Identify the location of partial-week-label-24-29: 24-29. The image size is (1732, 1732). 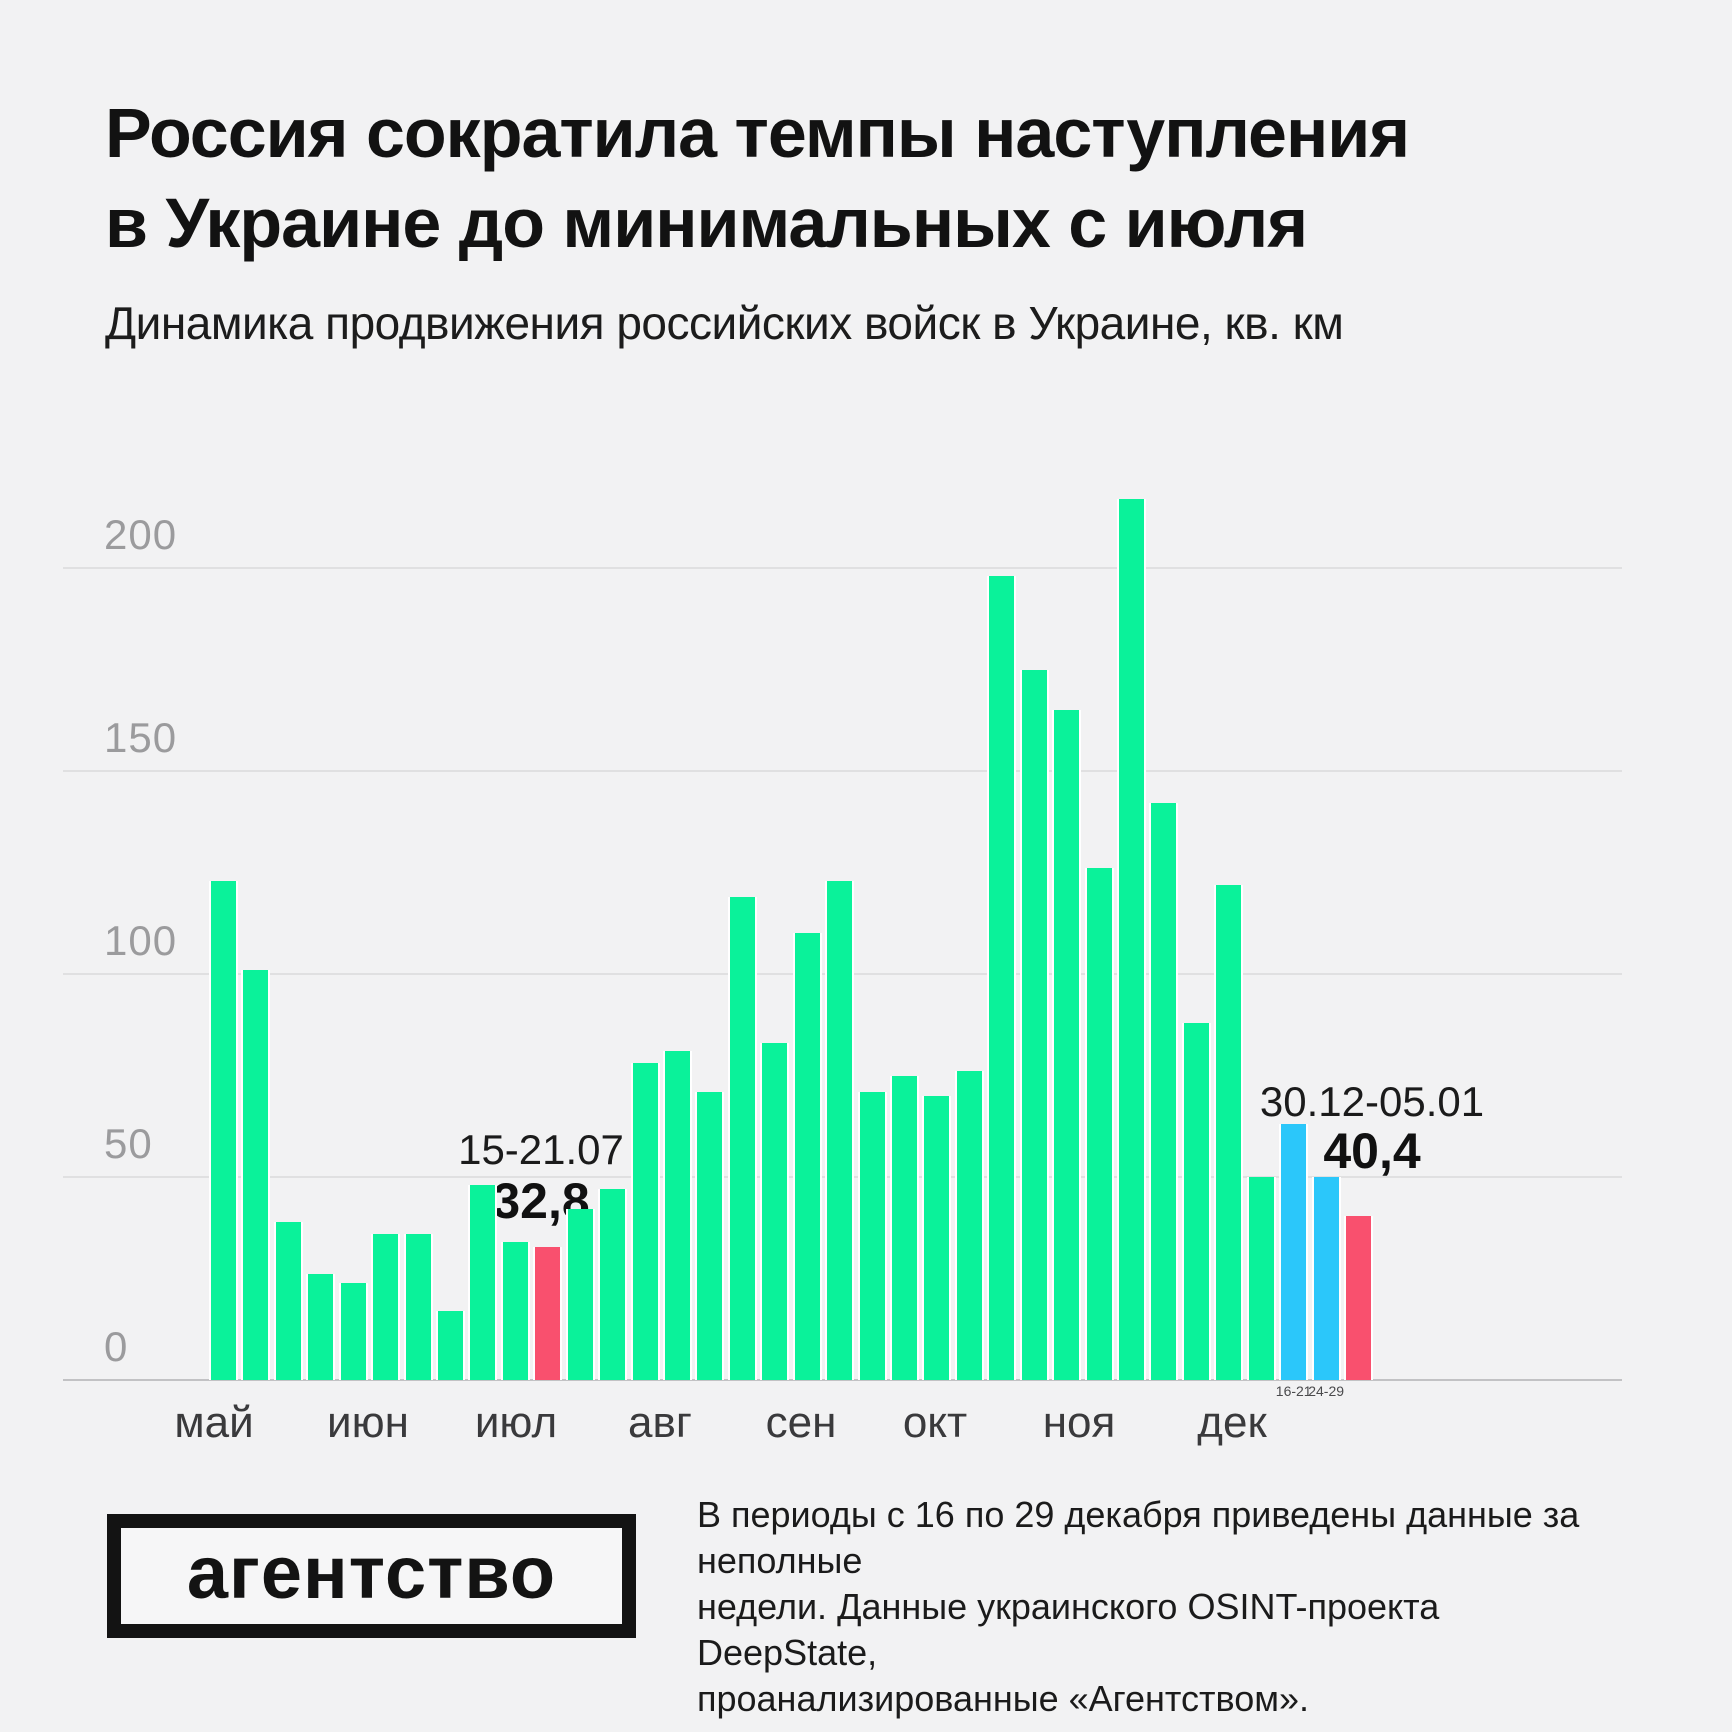
(1326, 1391).